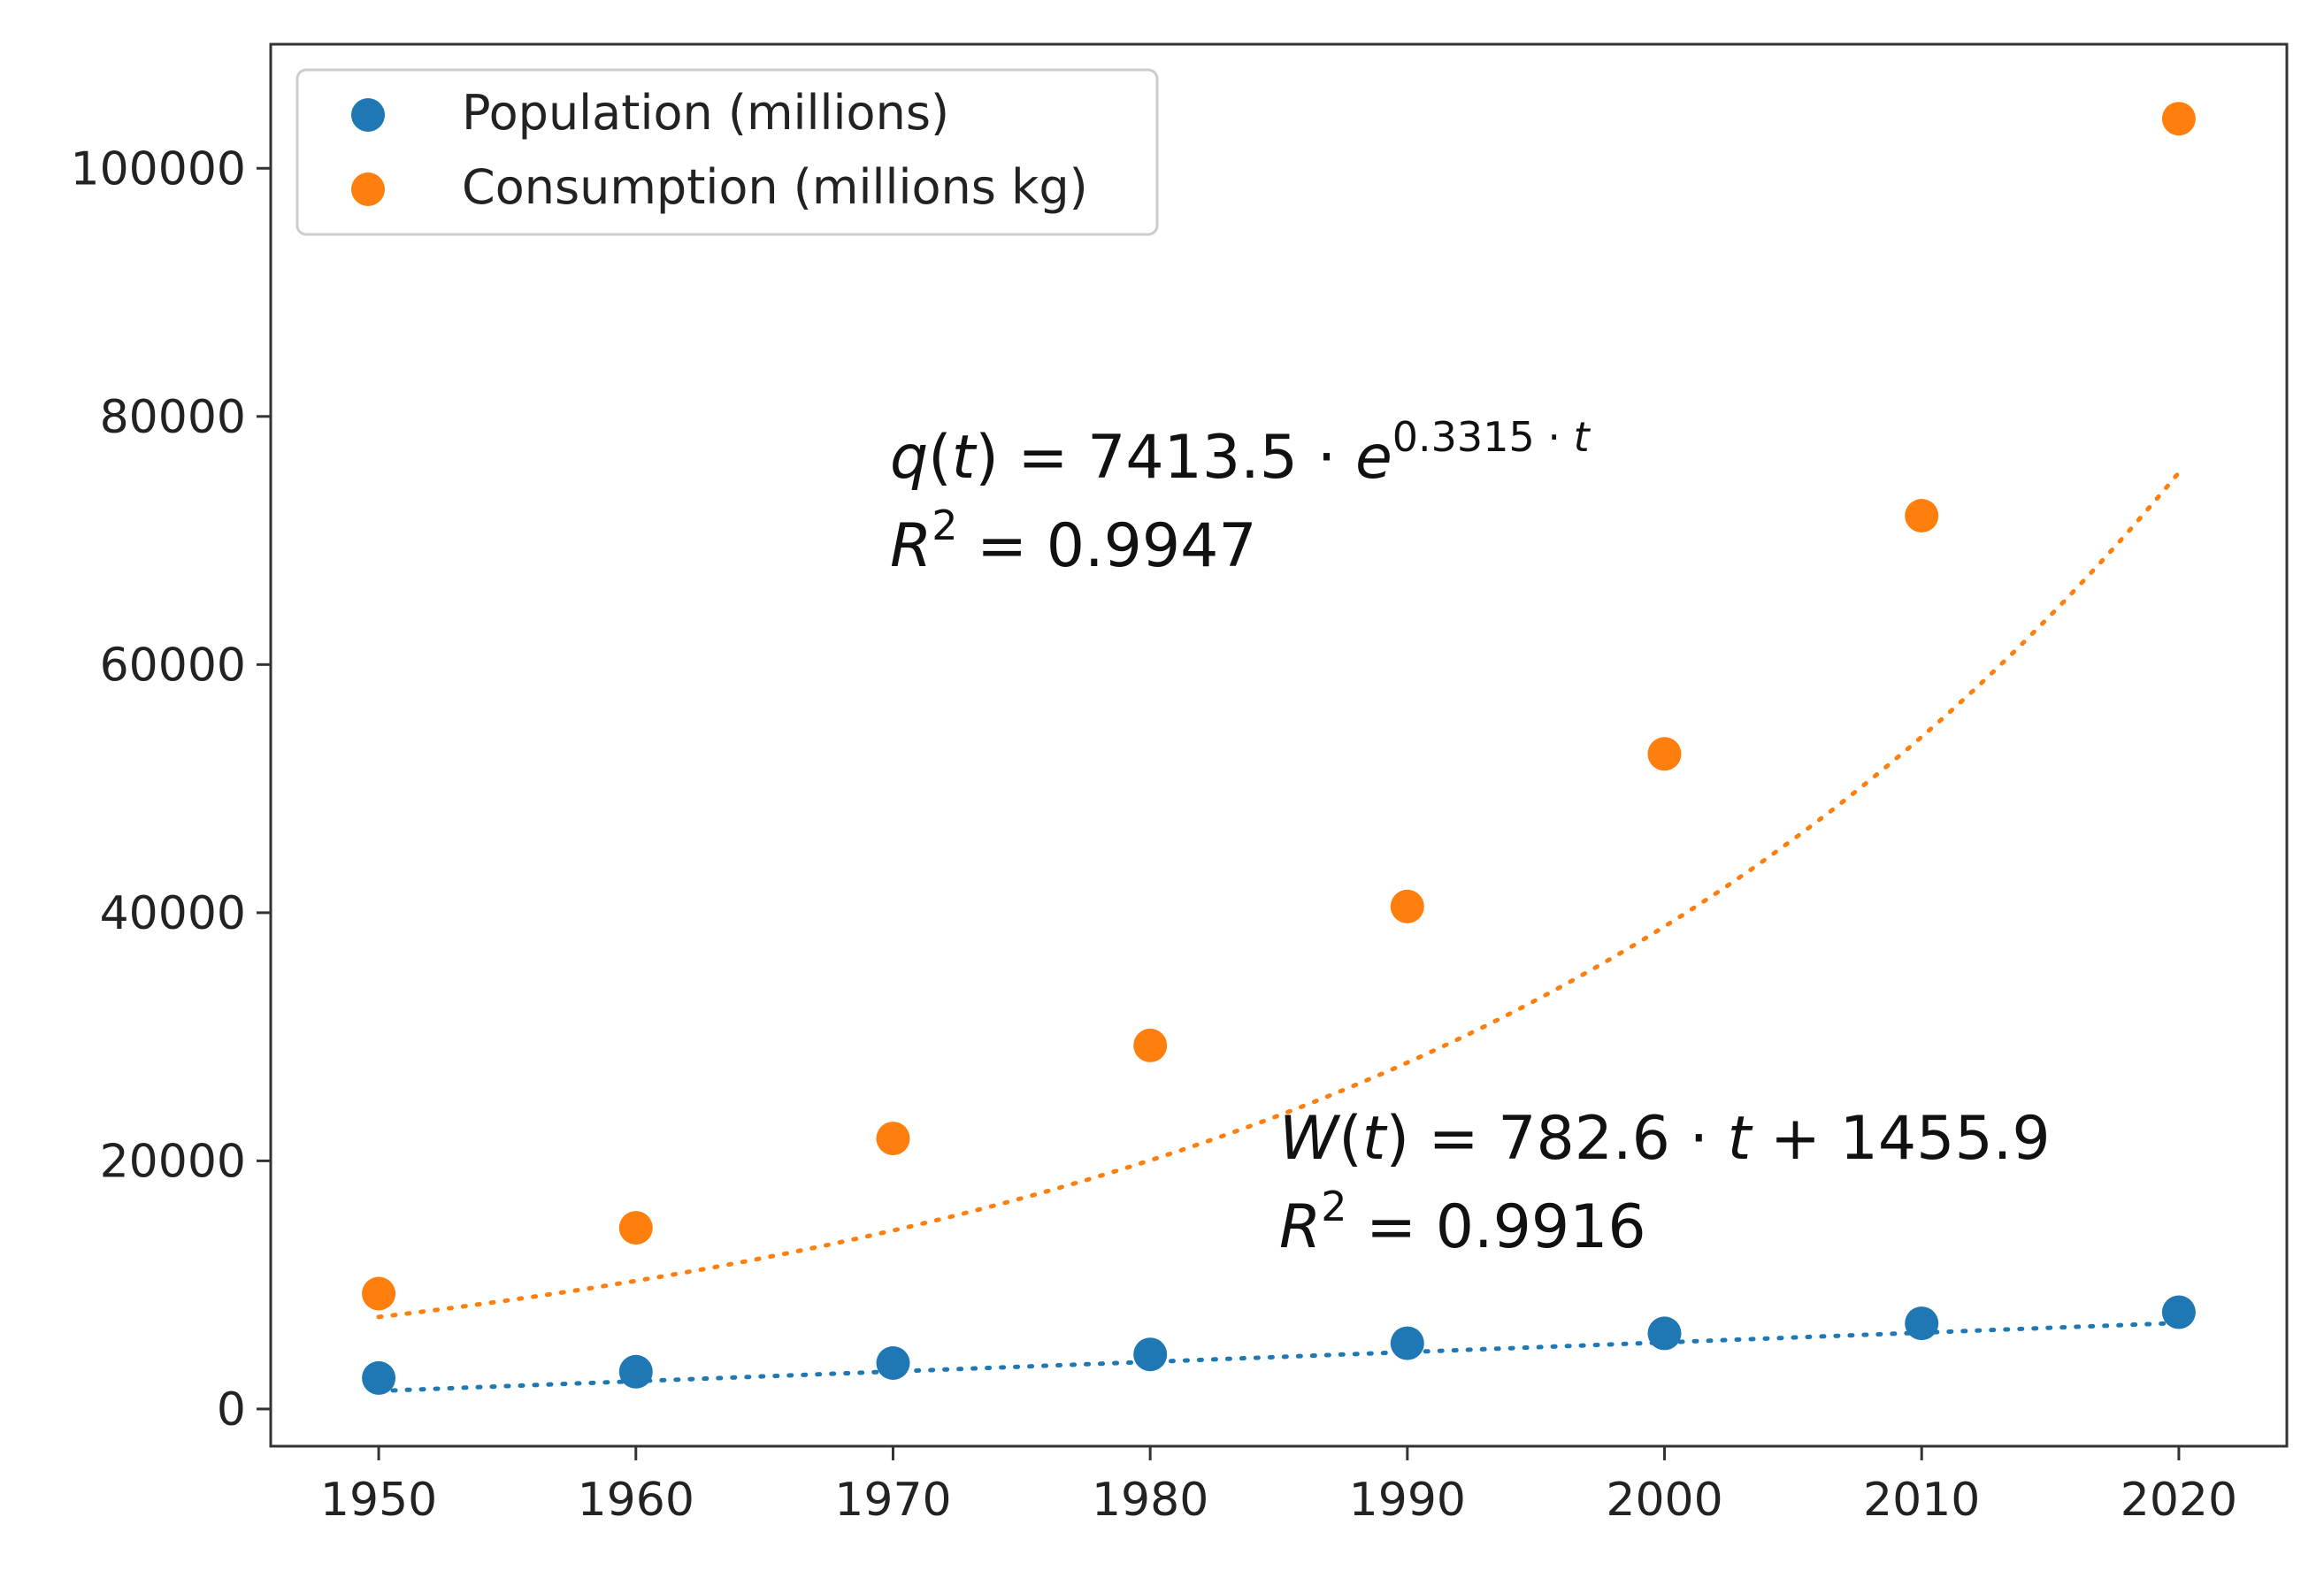 This screenshot has height=1578, width=2324. What do you see at coordinates (705, 113) in the screenshot?
I see `legend-label-population: Population (millions)` at bounding box center [705, 113].